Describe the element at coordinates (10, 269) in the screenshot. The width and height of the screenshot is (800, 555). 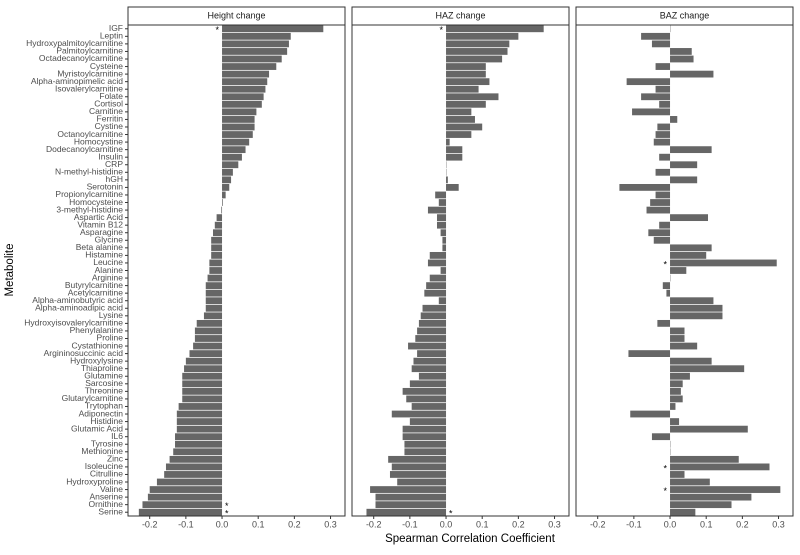
I see `y-axis-title: Metabolite` at that location.